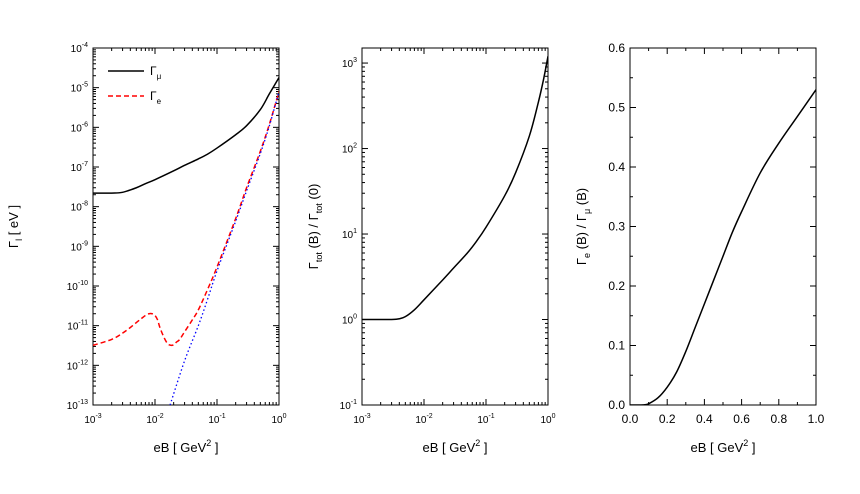 This screenshot has height=494, width=860. What do you see at coordinates (79, 48) in the screenshot?
I see `y-tick-label: 10⁻⁴` at bounding box center [79, 48].